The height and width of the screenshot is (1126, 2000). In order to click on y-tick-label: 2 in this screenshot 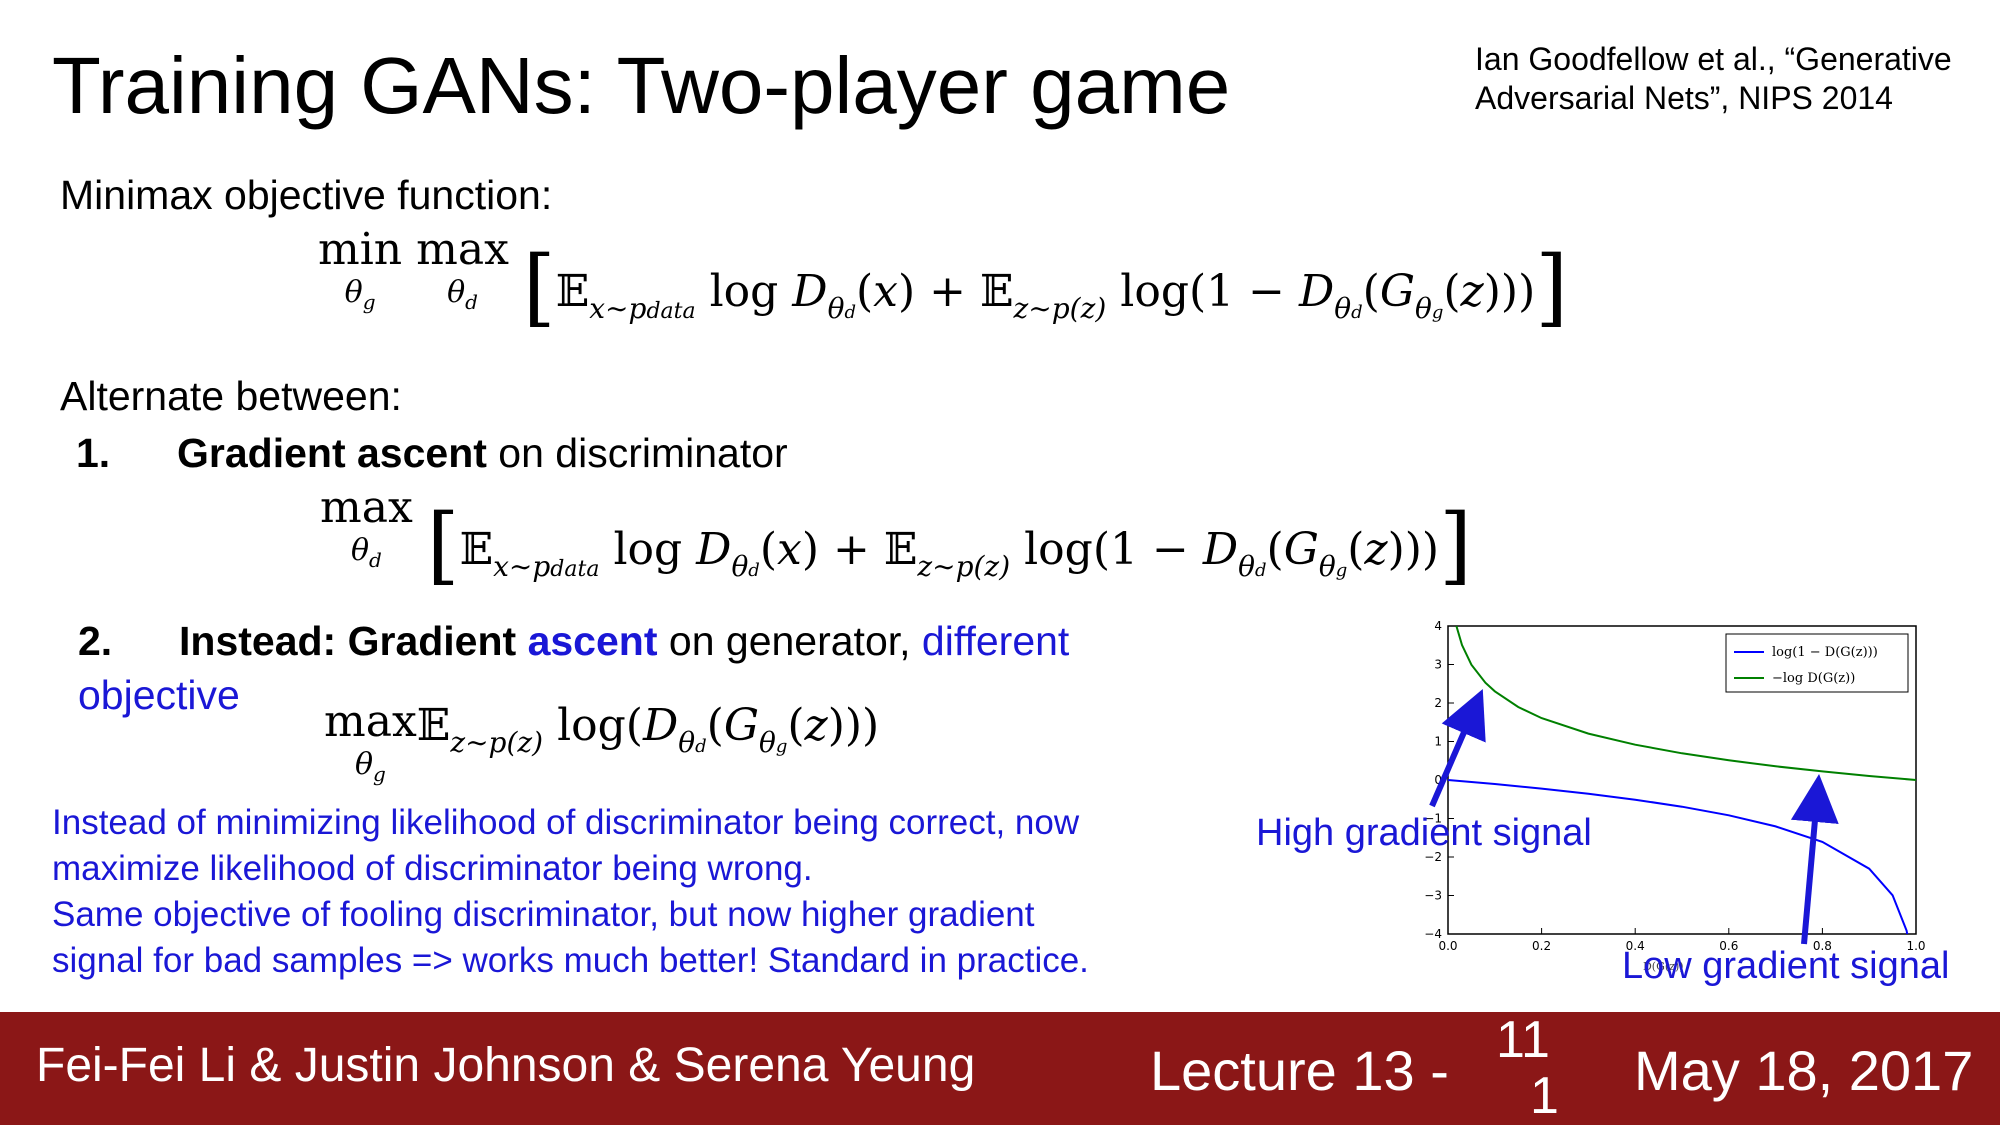, I will do `click(1438, 703)`.